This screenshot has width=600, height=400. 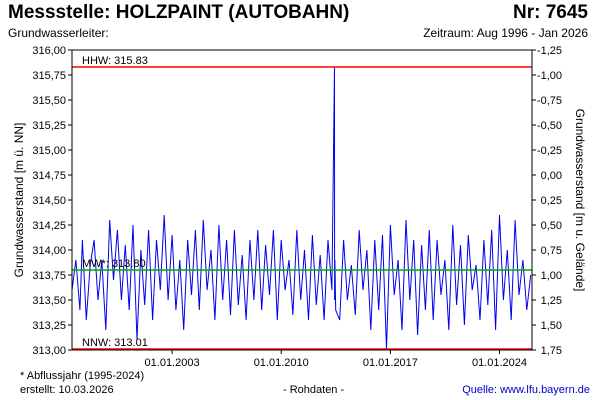 I want to click on y-right-tick-label: -0,25, so click(x=549, y=151).